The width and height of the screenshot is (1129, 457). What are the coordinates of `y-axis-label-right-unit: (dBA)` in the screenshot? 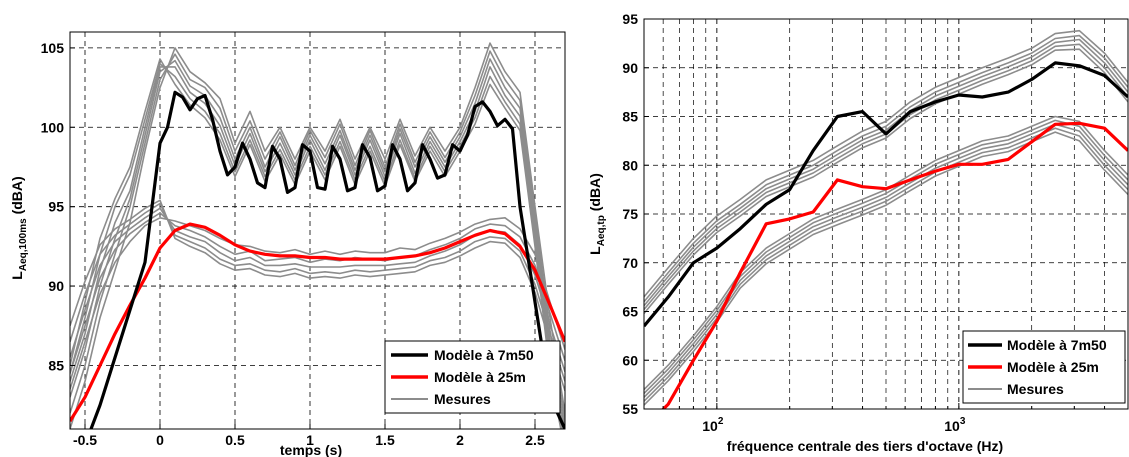 It's located at (595, 194).